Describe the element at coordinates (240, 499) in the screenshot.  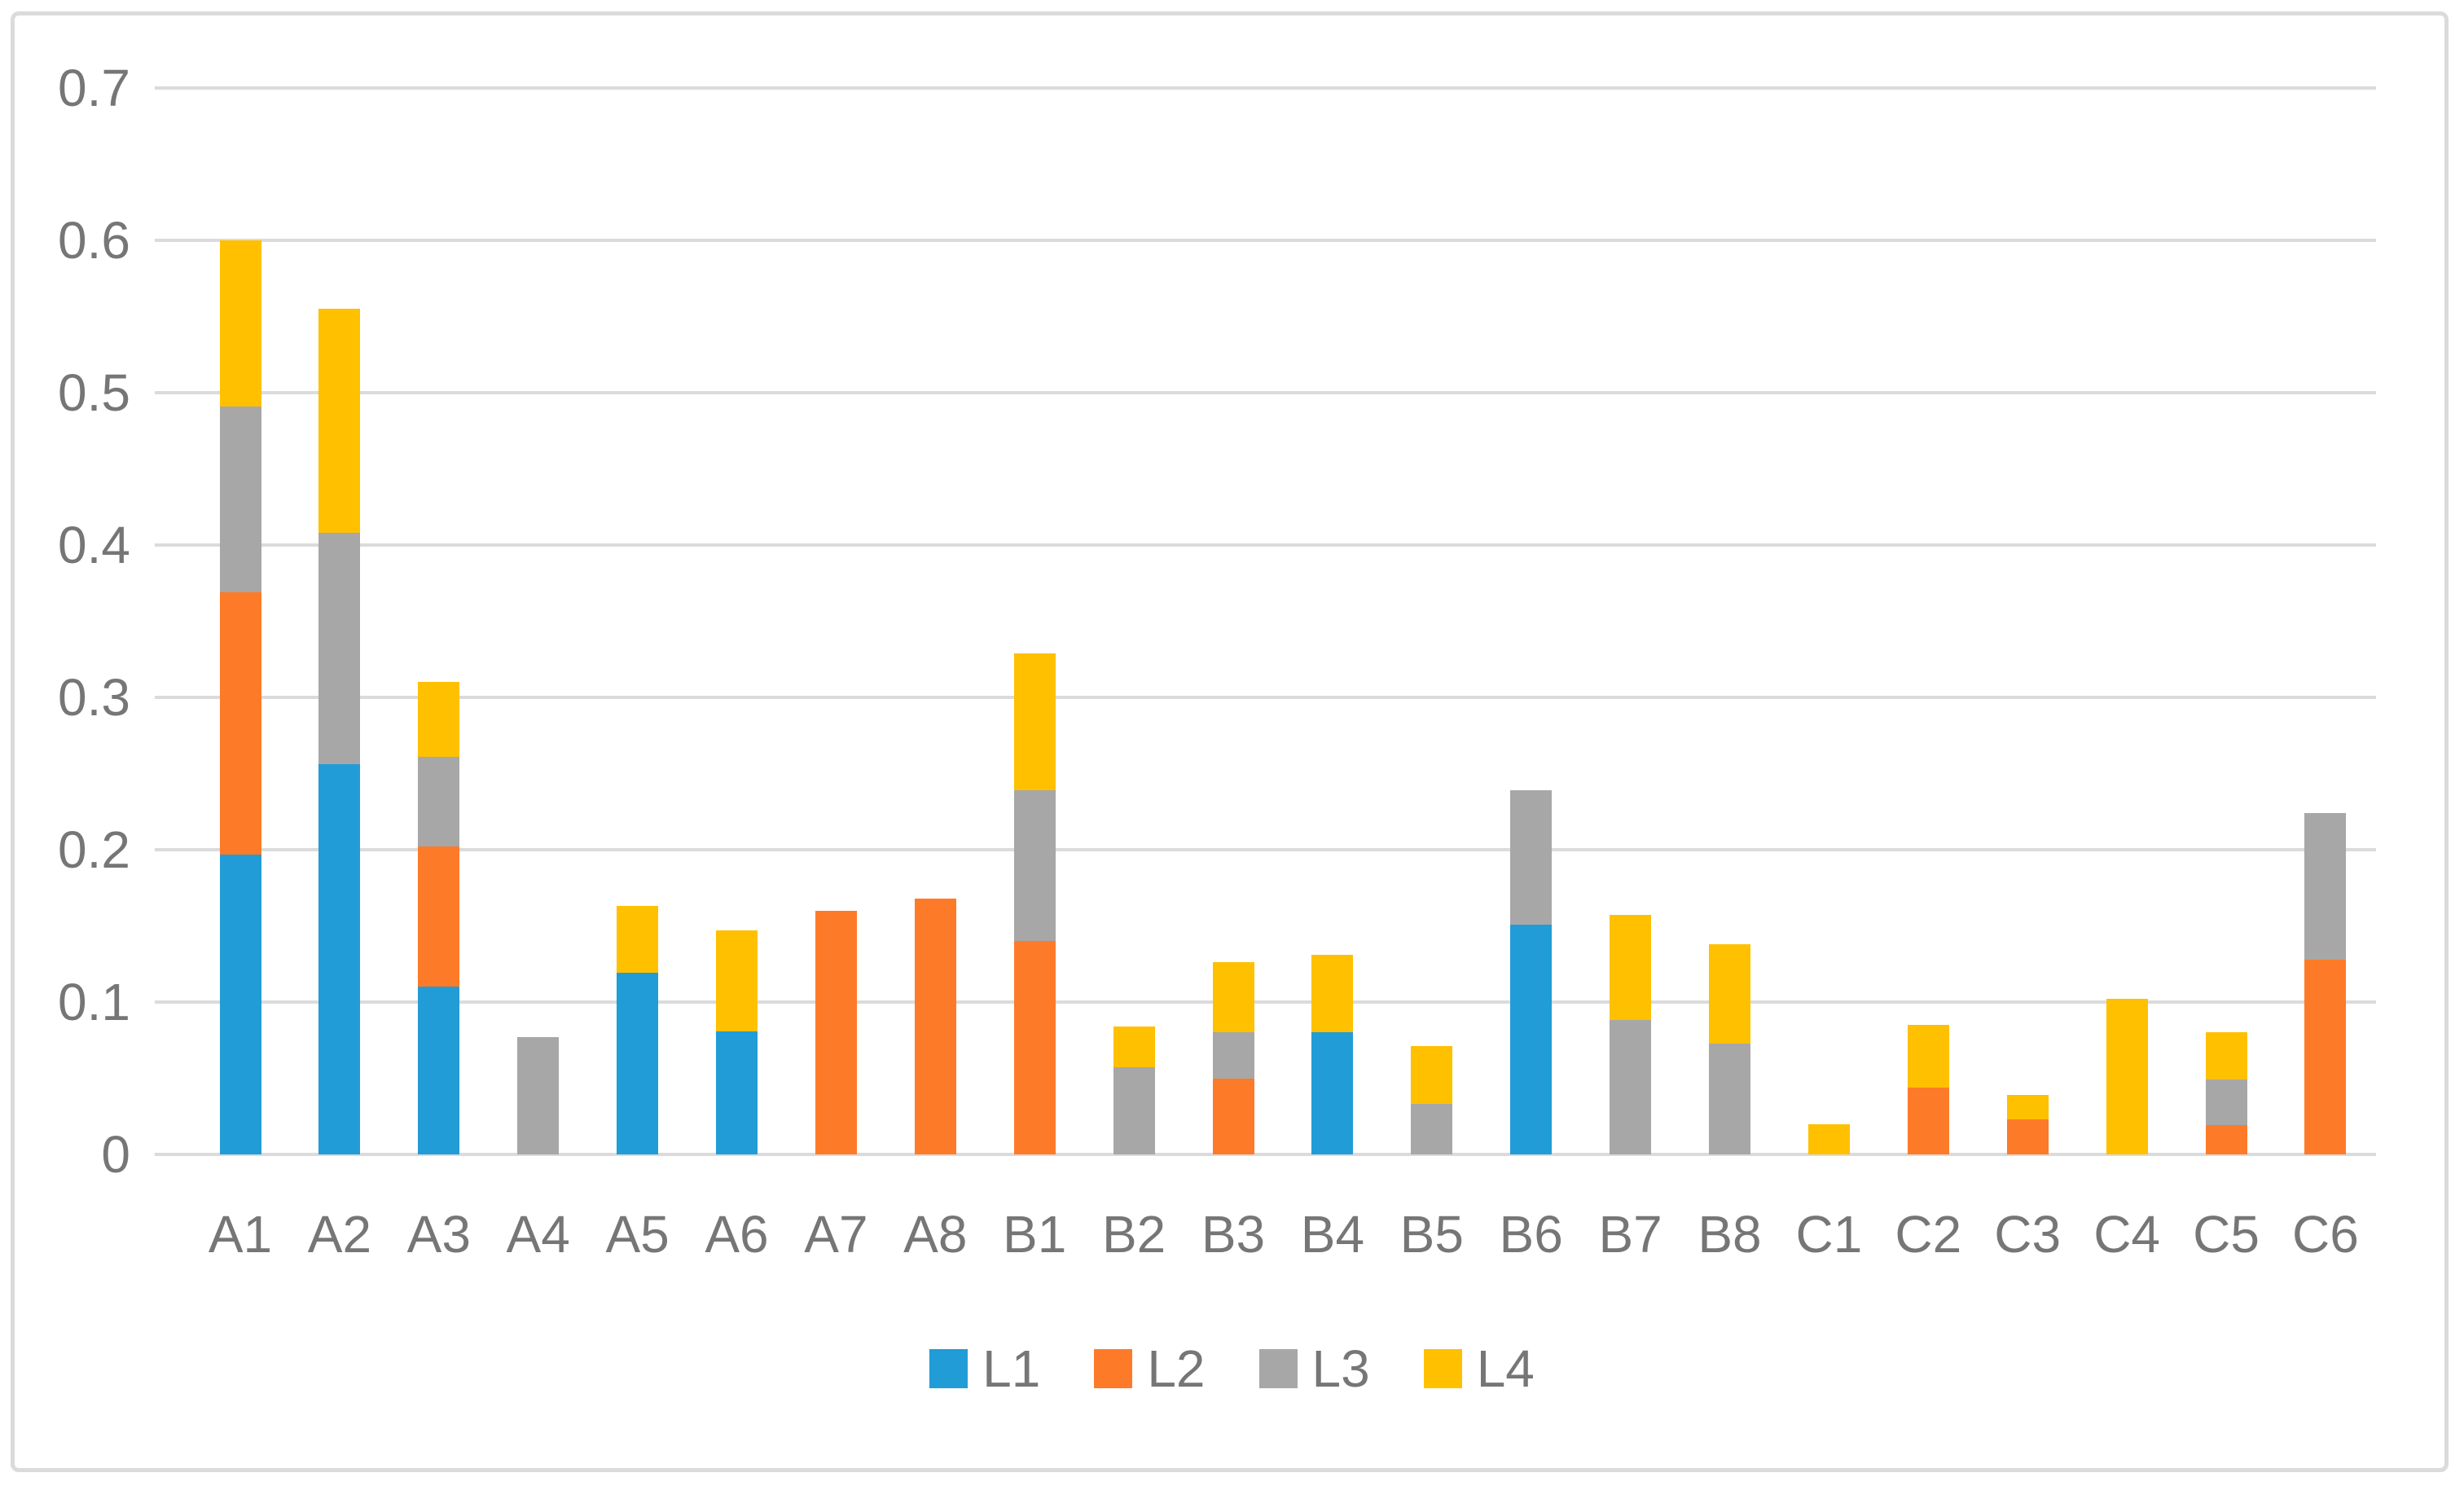
I see `bar-segment-A1-L3` at that location.